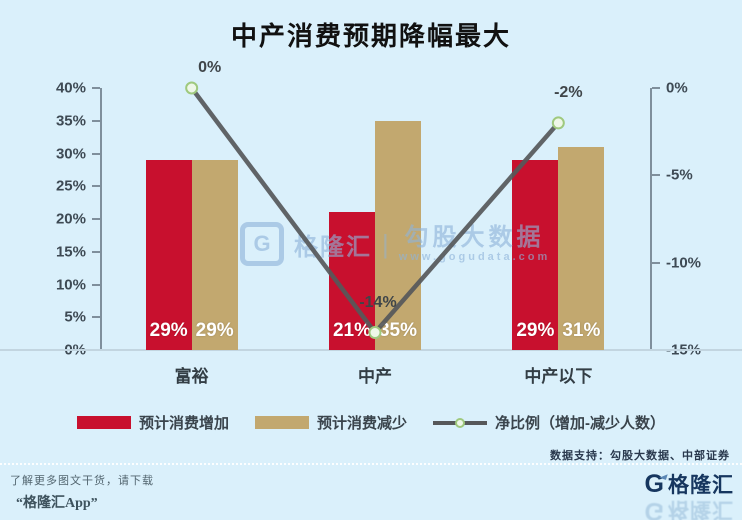  What do you see at coordinates (679, 175) in the screenshot?
I see `right-axis-tick-label: -5%` at bounding box center [679, 175].